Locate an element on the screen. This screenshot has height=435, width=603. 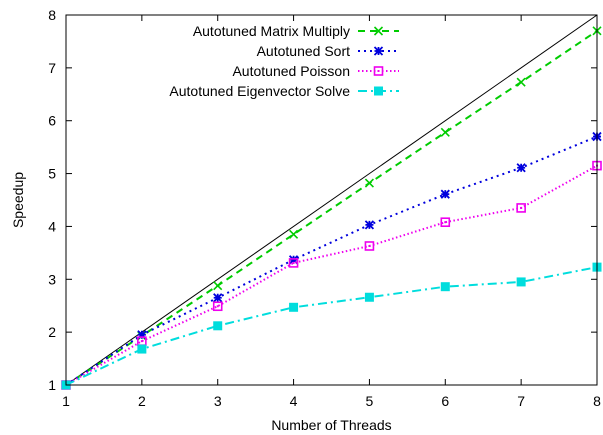
y-tick-label: 8 is located at coordinates (52, 15).